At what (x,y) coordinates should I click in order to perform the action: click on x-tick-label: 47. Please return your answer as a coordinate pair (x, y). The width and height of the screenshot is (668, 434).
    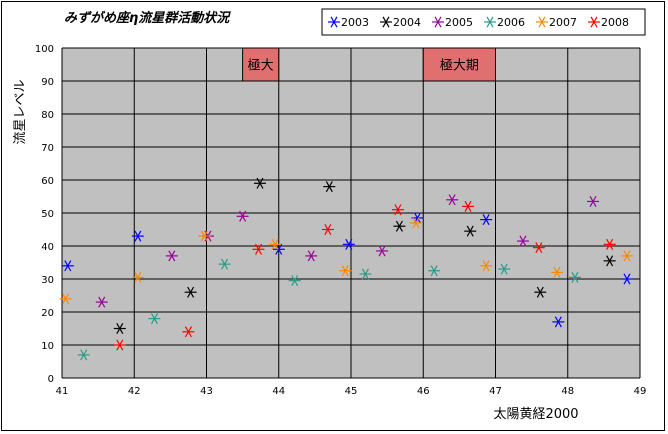
    Looking at the image, I should click on (495, 391).